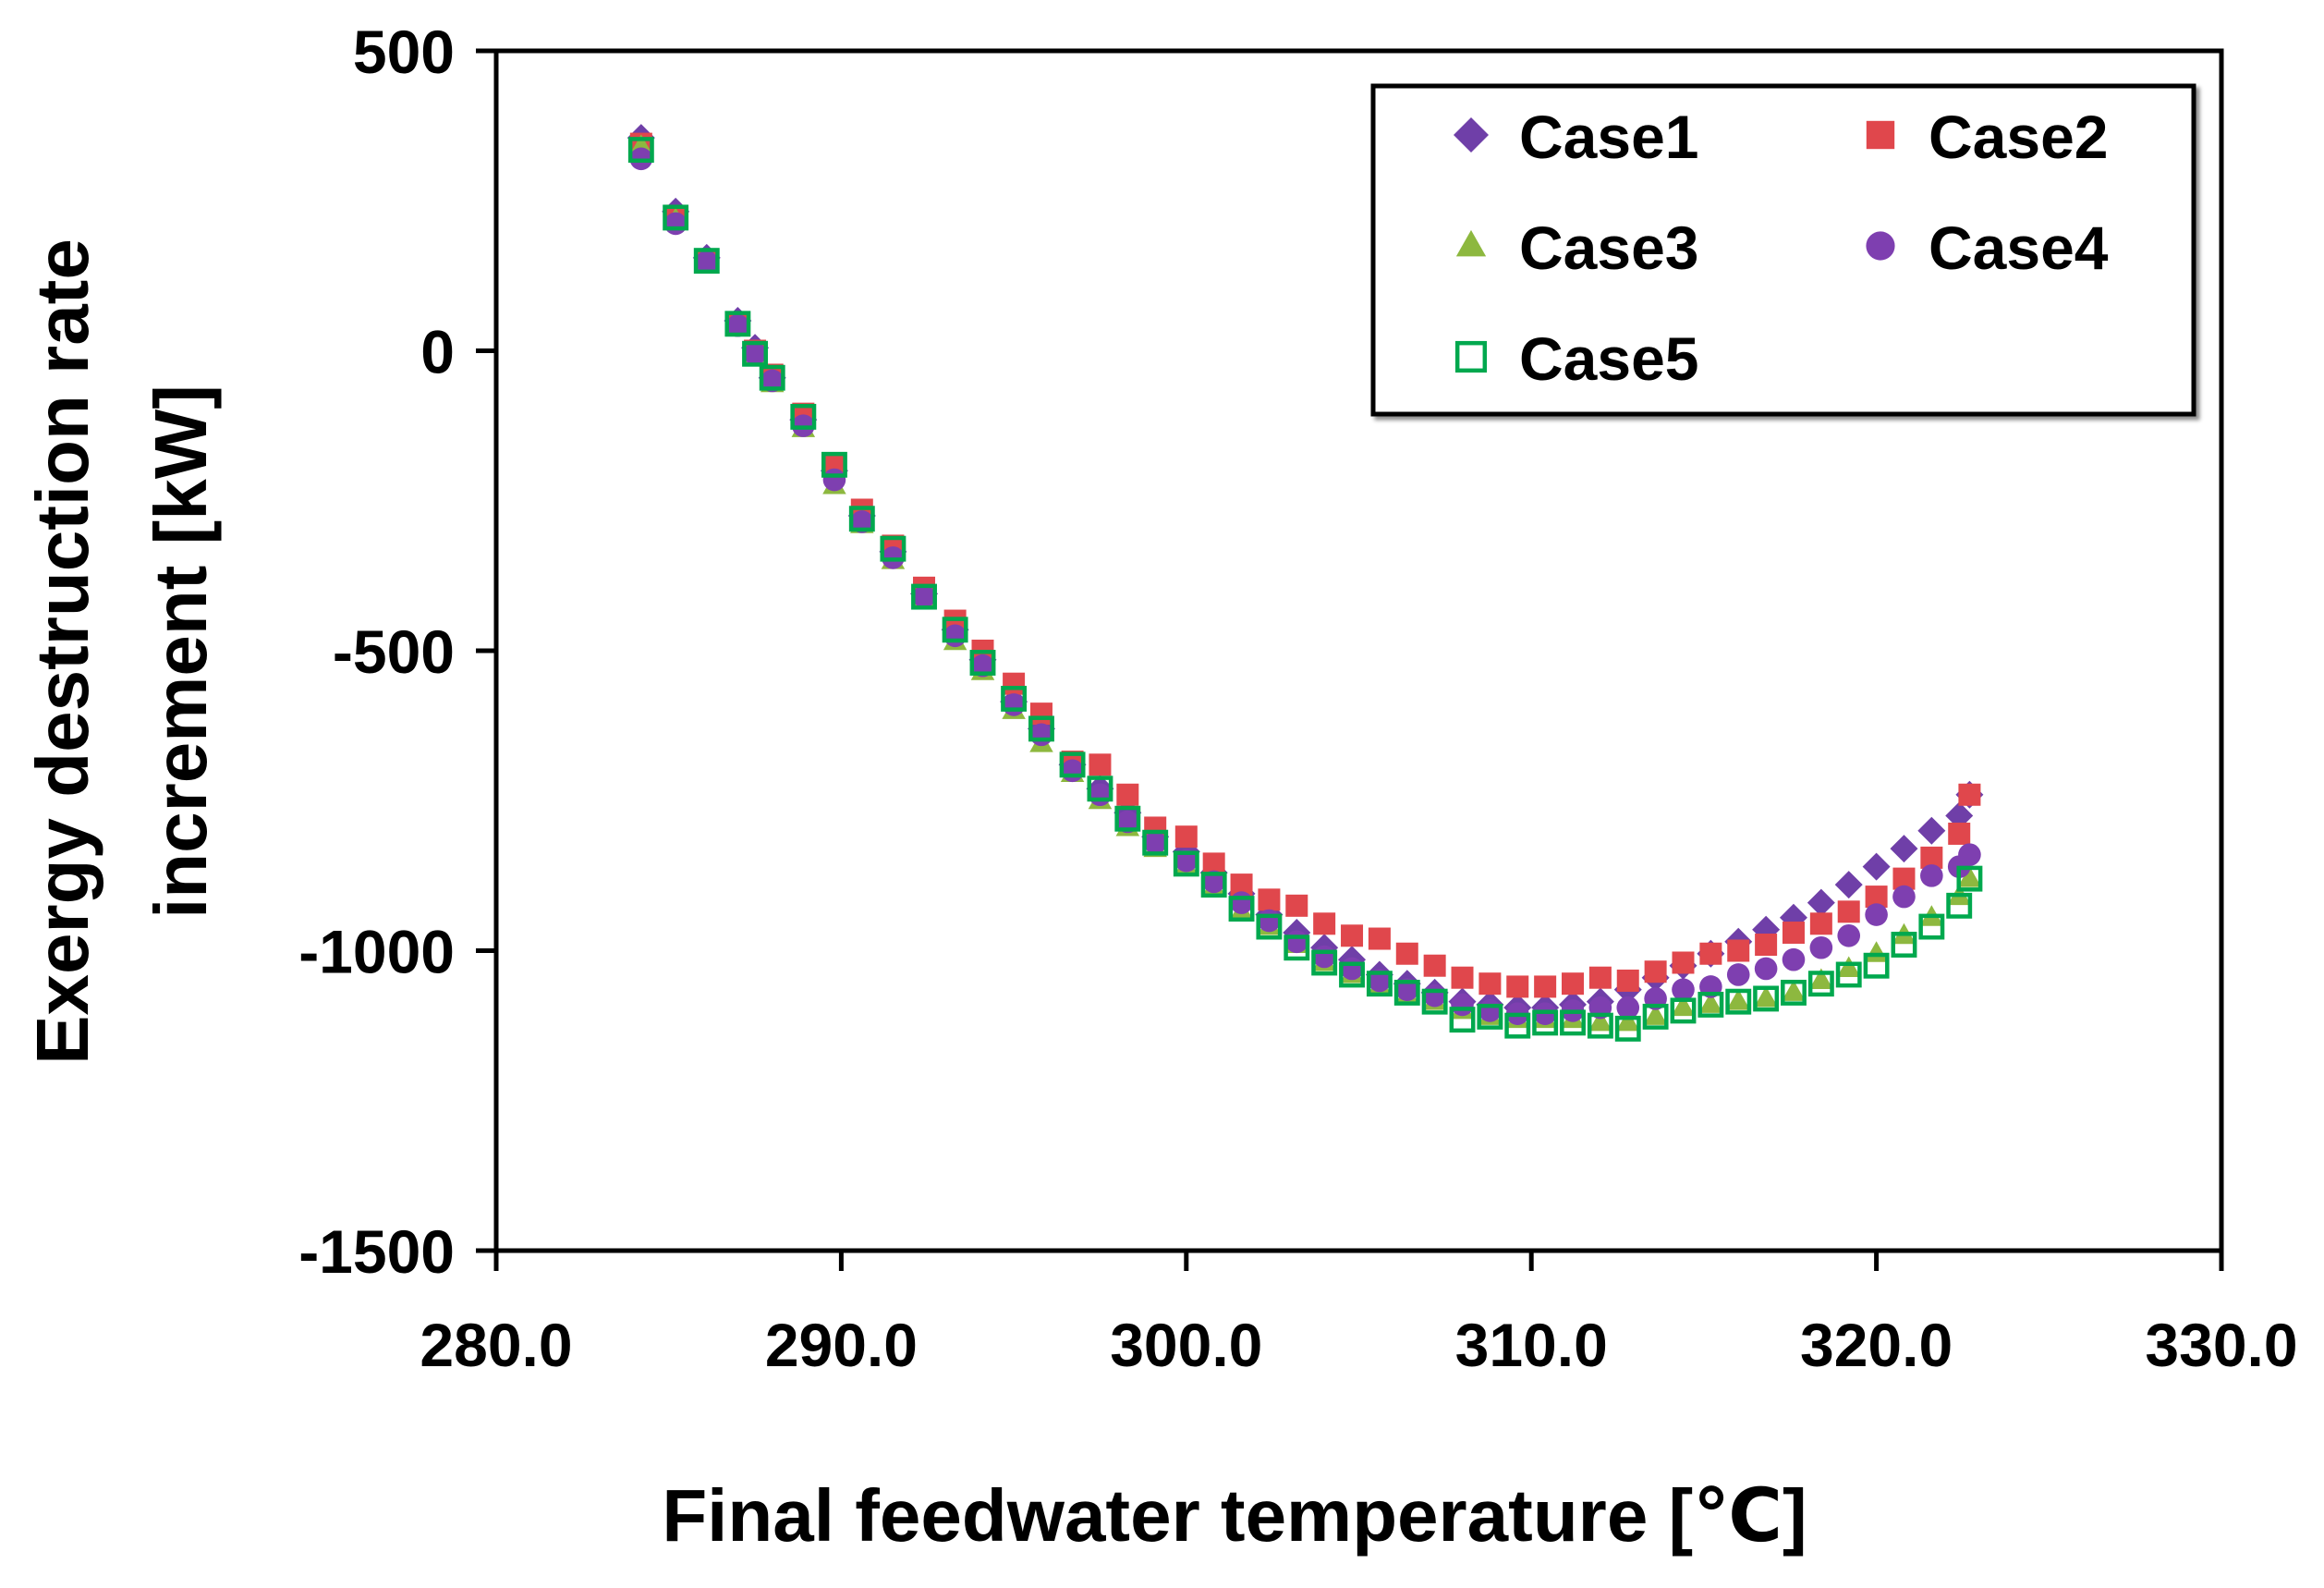 This screenshot has height=1588, width=2324. Describe the element at coordinates (496, 1345) in the screenshot. I see `x-tick-label: 280.0` at that location.